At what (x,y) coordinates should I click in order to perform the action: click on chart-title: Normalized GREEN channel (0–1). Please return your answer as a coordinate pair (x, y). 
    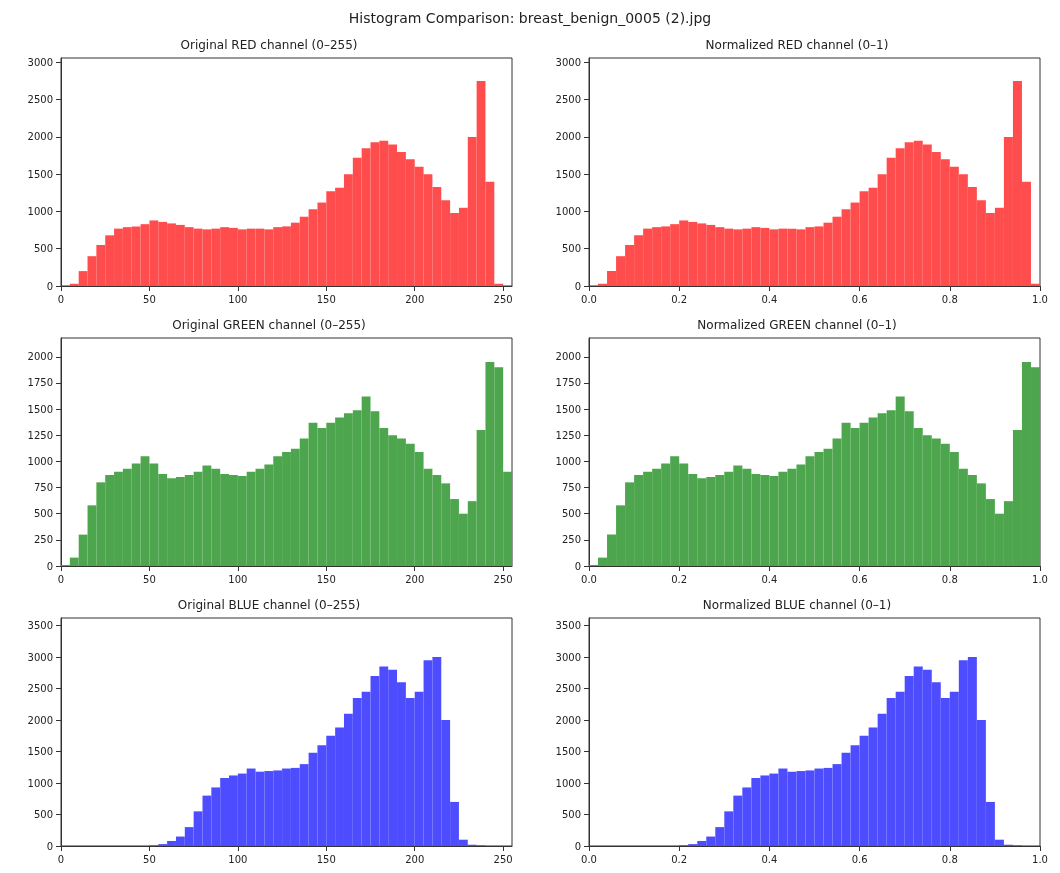
    Looking at the image, I should click on (797, 325).